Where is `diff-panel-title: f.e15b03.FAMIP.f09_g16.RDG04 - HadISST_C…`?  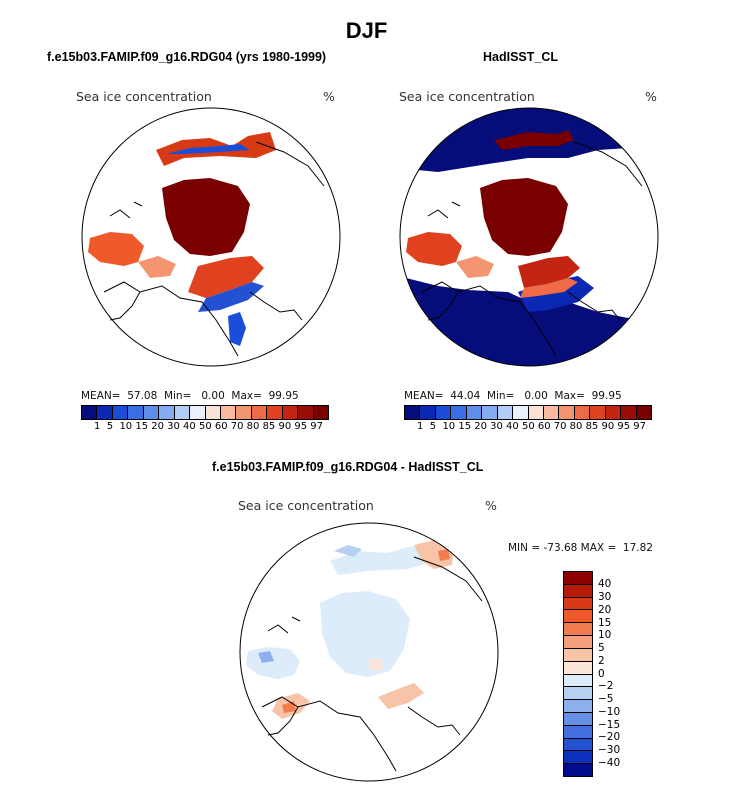
diff-panel-title: f.e15b03.FAMIP.f09_g16.RDG04 - HadISST_C… is located at coordinates (348, 467).